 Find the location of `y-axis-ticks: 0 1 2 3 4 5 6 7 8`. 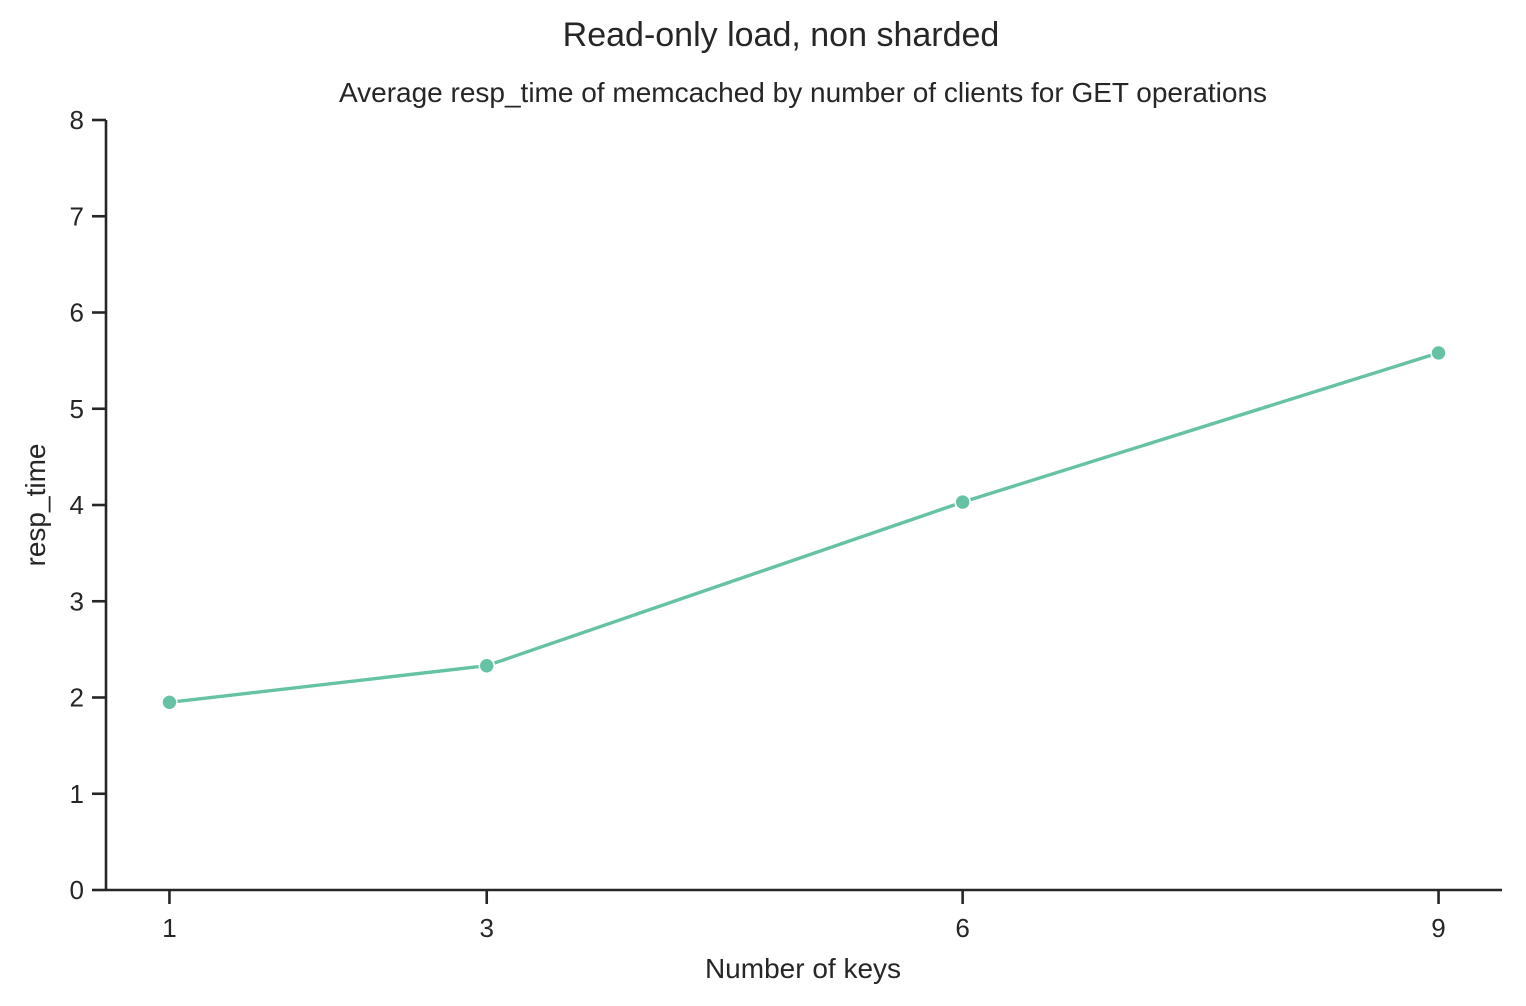

y-axis-ticks: 0 1 2 3 4 5 6 7 8 is located at coordinates (88, 505).